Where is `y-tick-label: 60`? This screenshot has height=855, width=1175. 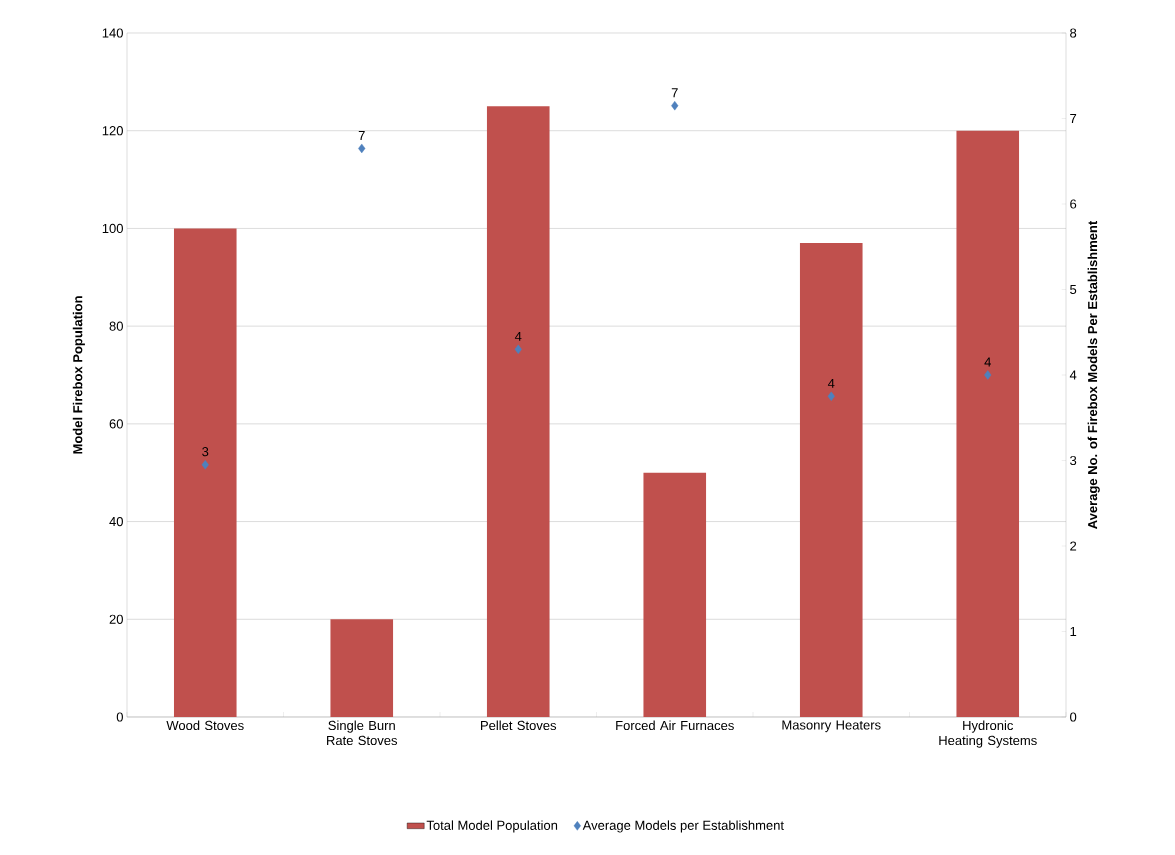
y-tick-label: 60 is located at coordinates (116, 424).